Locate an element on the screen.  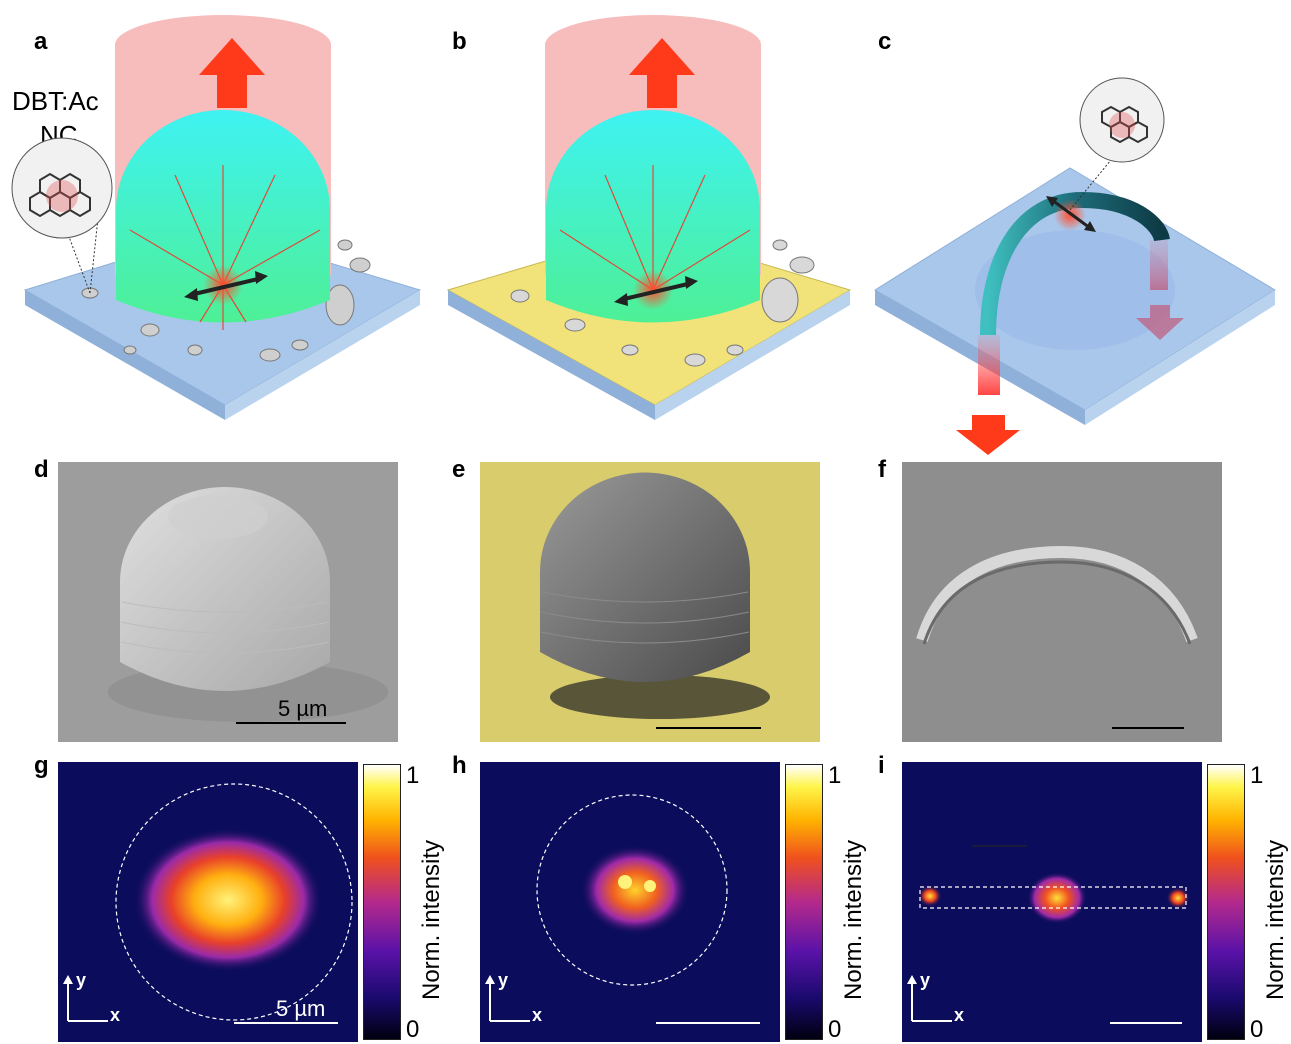
pl-scalebar-label-g: 5 µm is located at coordinates (301, 1008).